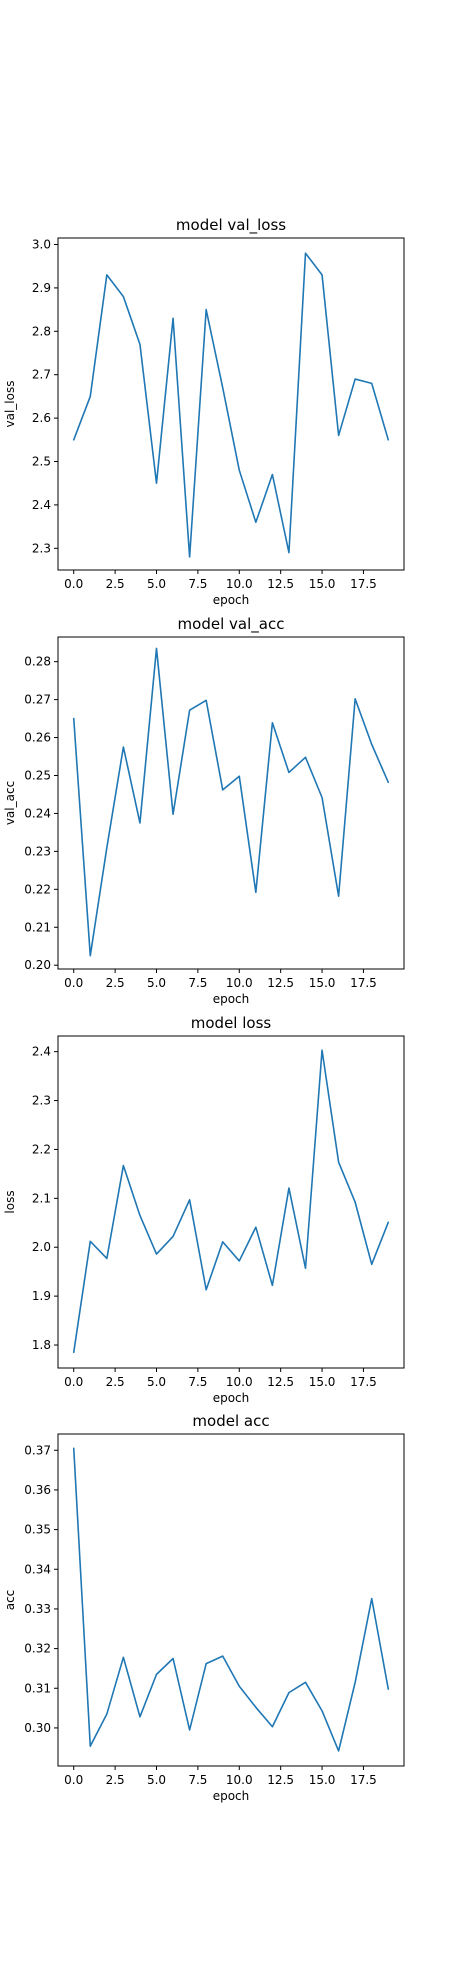 The width and height of the screenshot is (450, 1980). What do you see at coordinates (37, 1490) in the screenshot?
I see `y-tick-label: 0.36` at bounding box center [37, 1490].